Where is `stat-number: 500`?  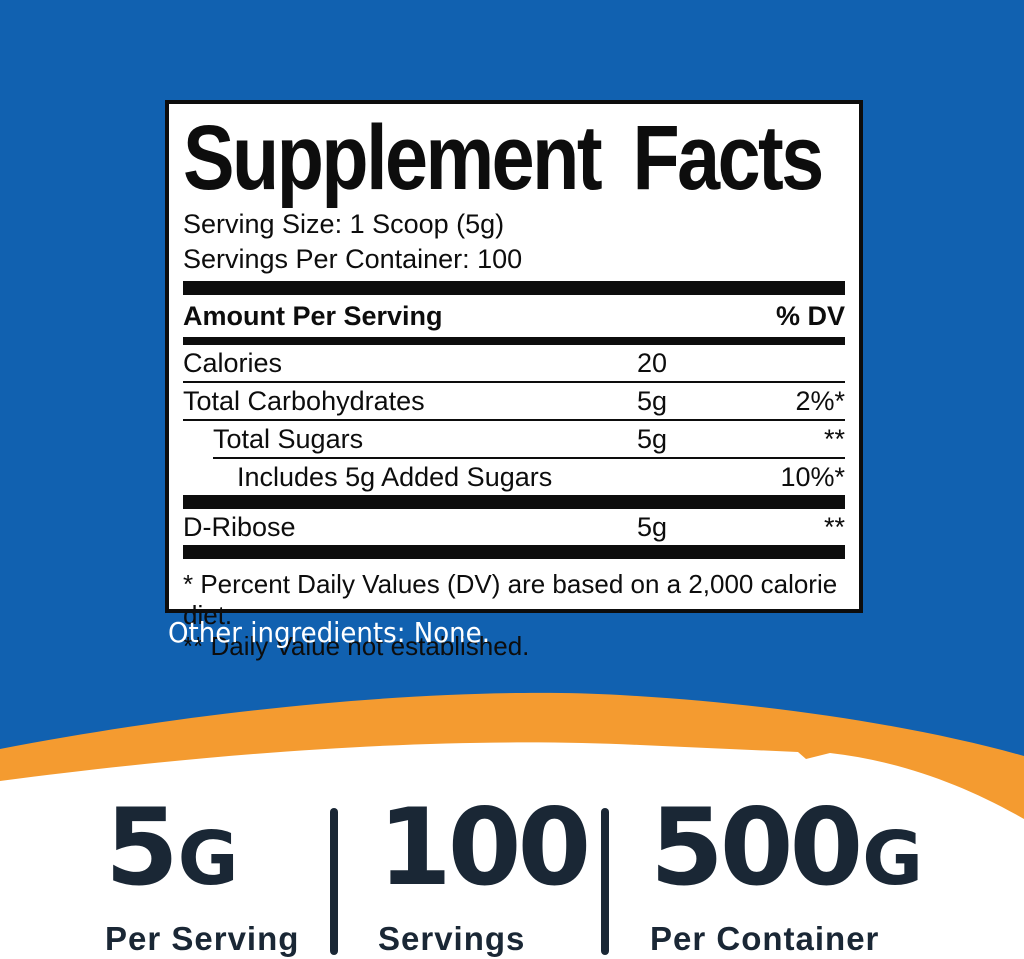
stat-number: 500 is located at coordinates (756, 847).